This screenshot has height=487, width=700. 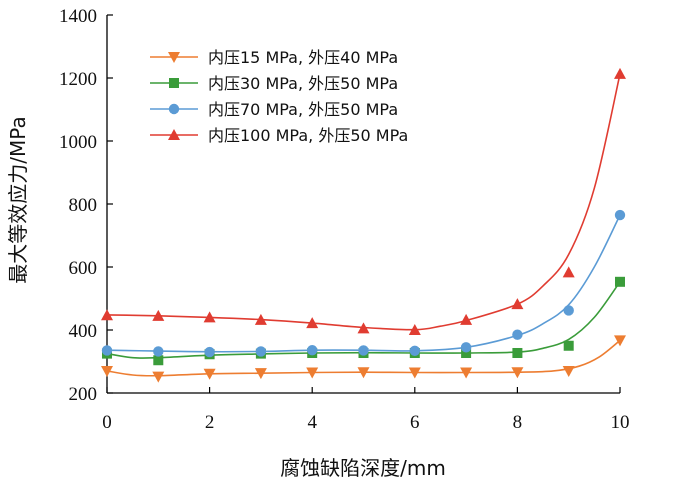 I want to click on y-tick-label: 600, so click(x=83, y=268).